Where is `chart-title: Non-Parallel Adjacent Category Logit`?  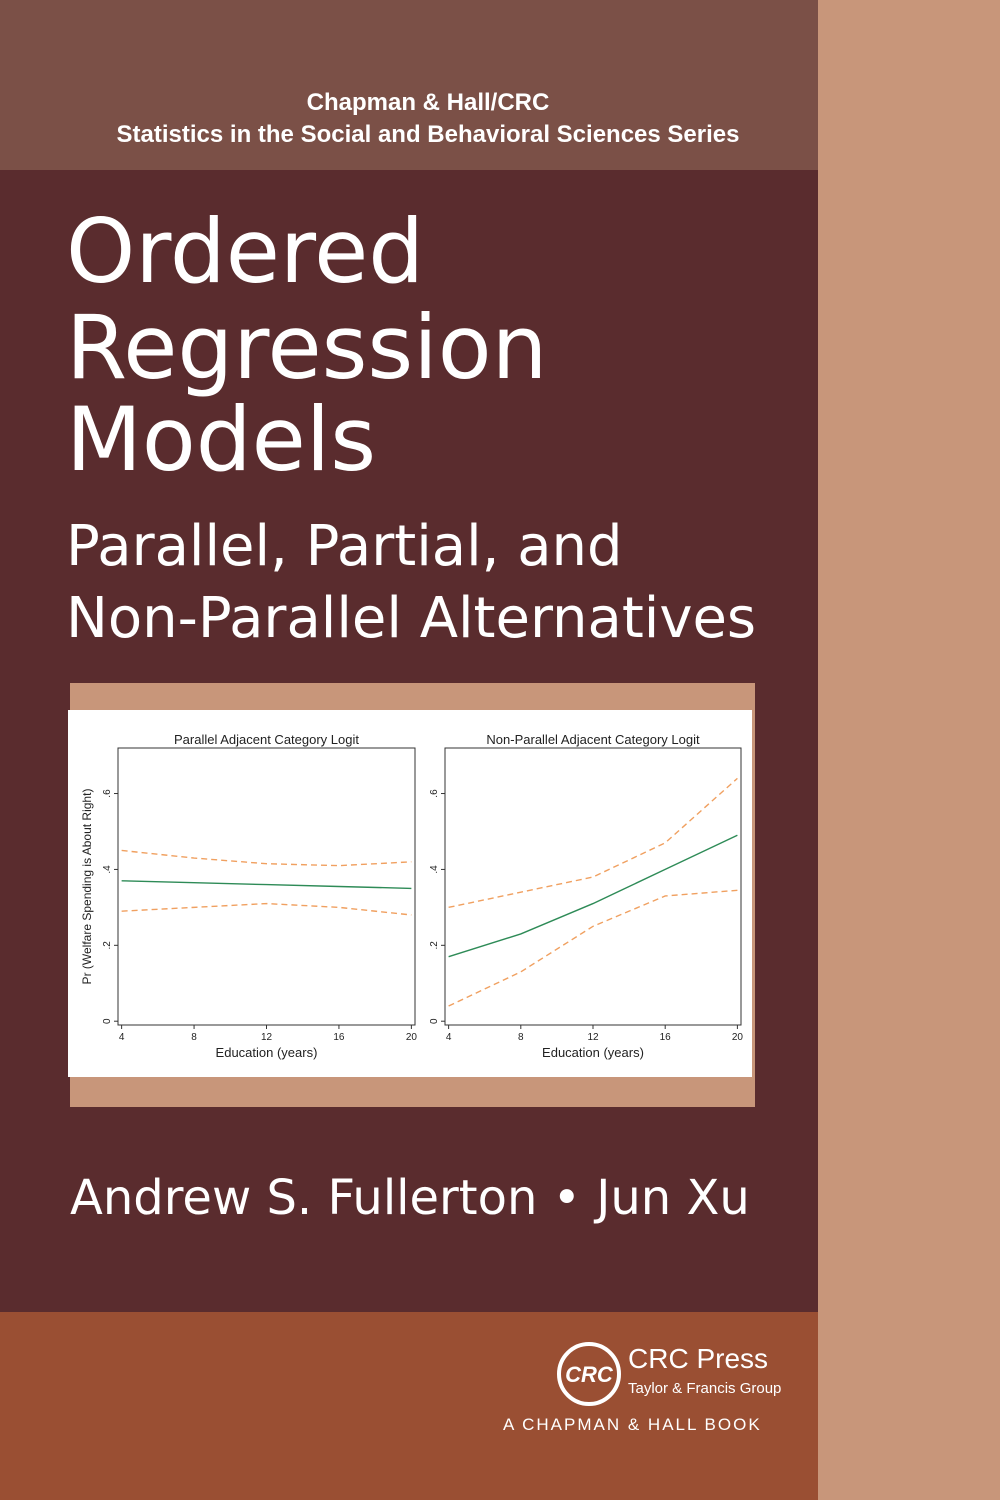 chart-title: Non-Parallel Adjacent Category Logit is located at coordinates (593, 739).